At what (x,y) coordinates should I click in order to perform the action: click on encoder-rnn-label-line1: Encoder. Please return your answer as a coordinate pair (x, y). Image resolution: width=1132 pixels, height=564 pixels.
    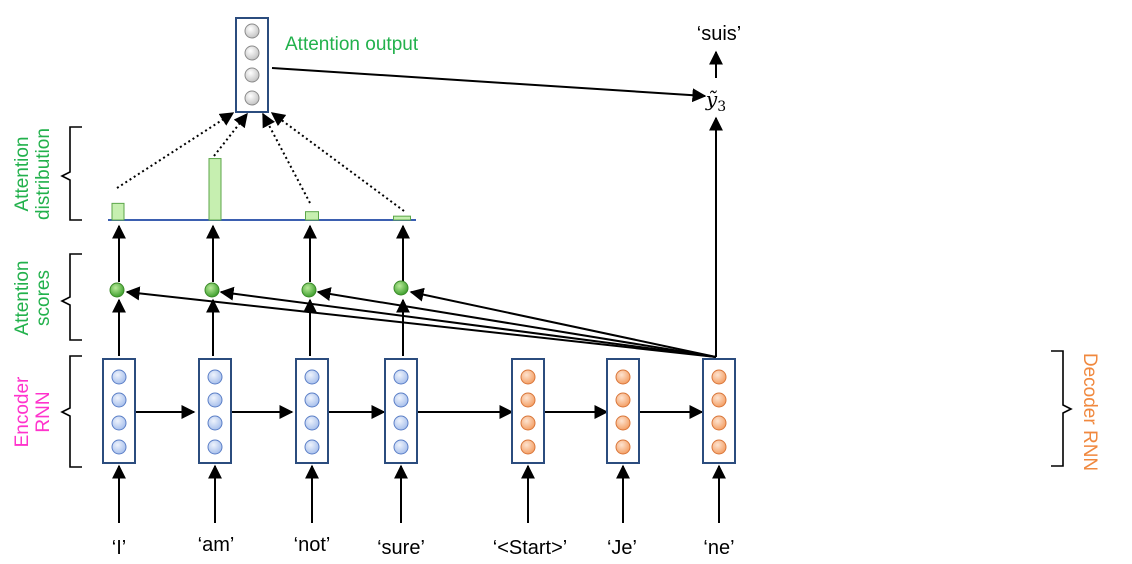
    Looking at the image, I should click on (22, 411).